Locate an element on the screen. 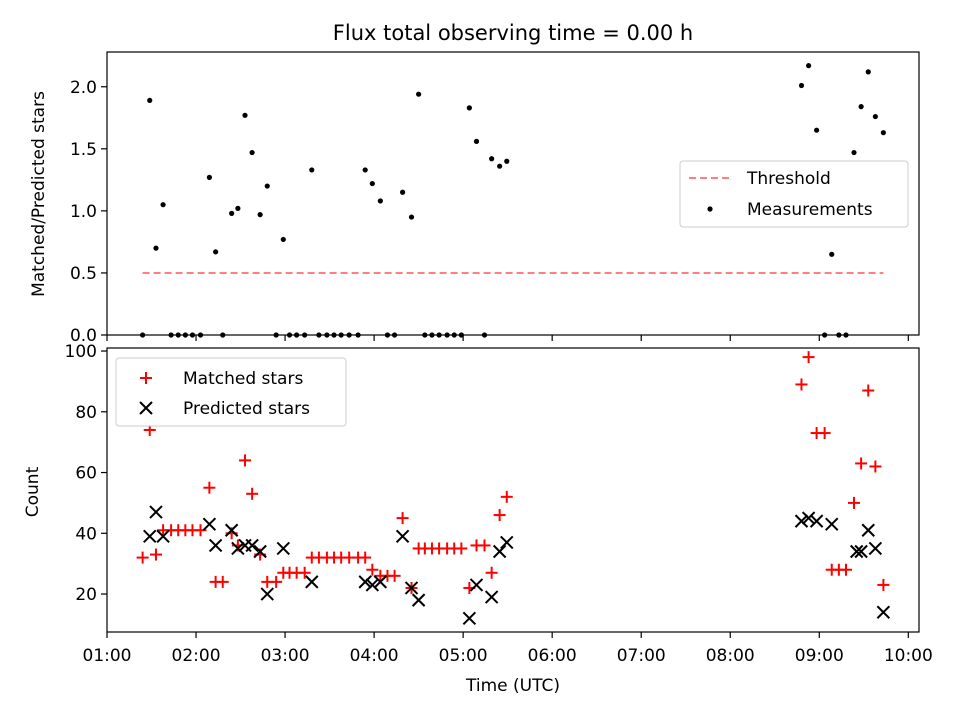 Image resolution: width=960 pixels, height=720 pixels. legend-x-marker is located at coordinates (146, 408).